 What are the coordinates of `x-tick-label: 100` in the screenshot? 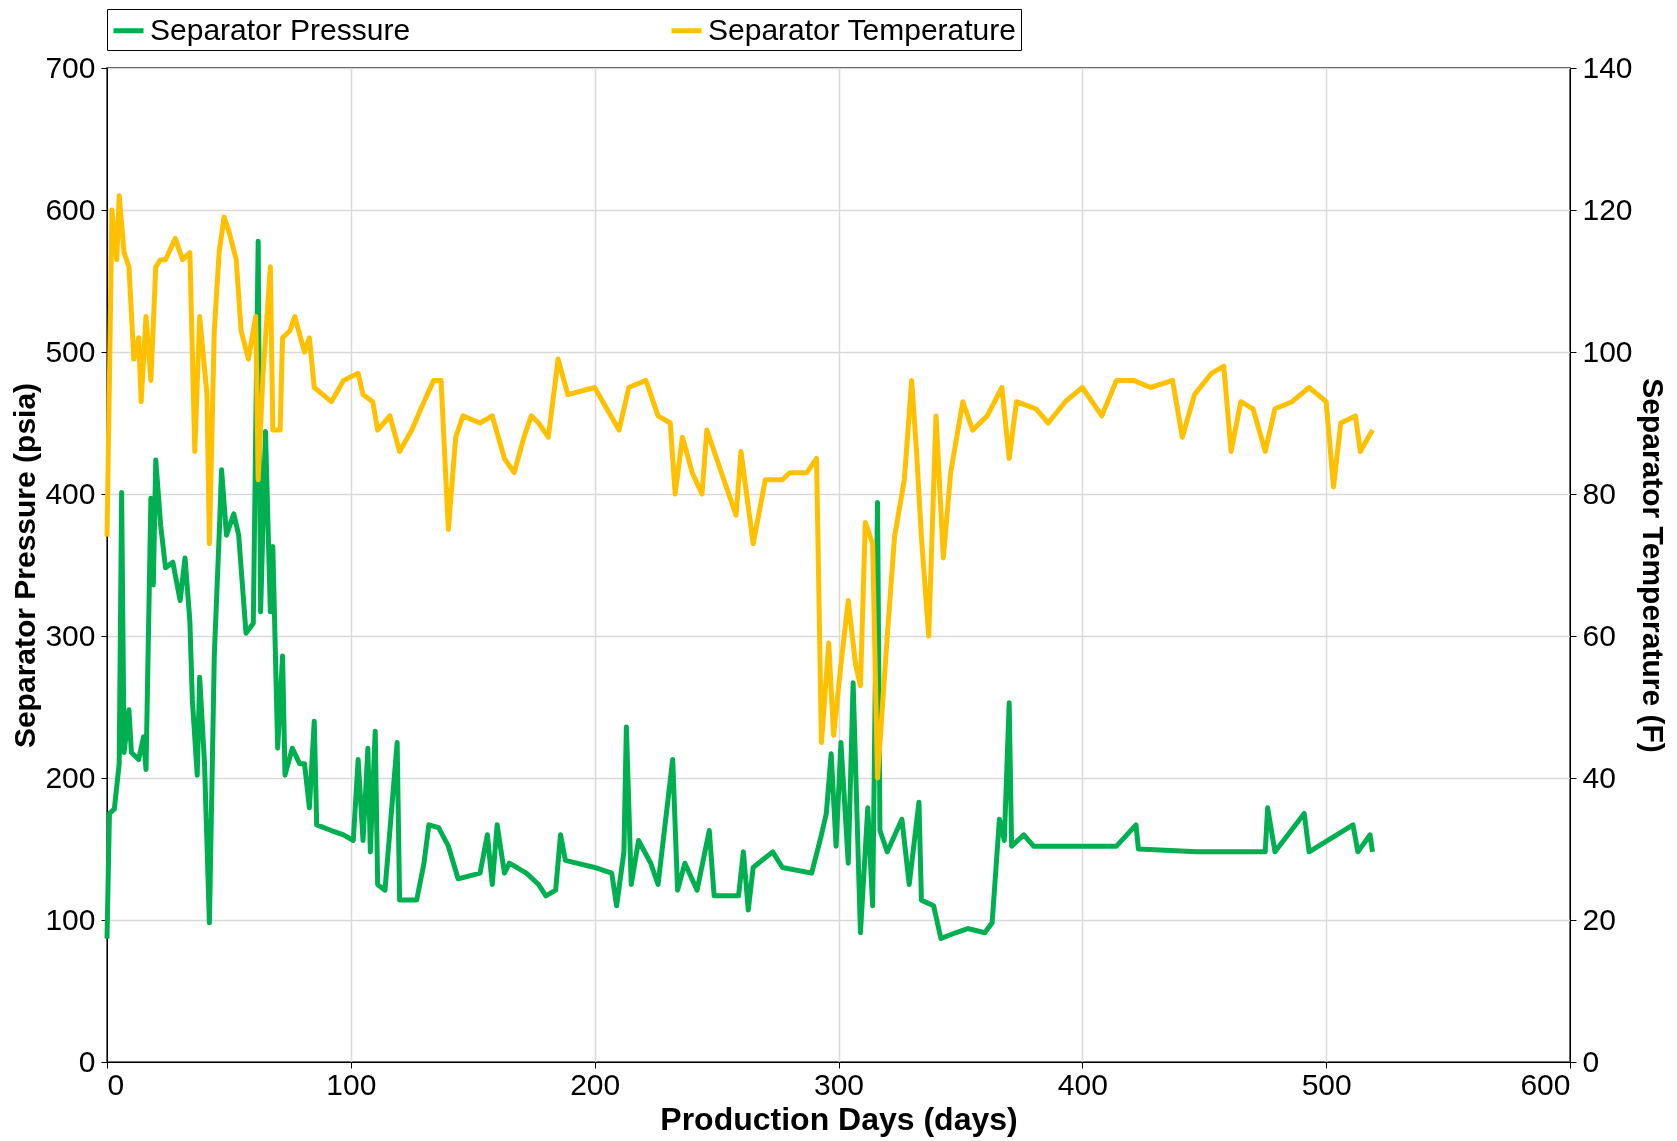 It's located at (351, 1084).